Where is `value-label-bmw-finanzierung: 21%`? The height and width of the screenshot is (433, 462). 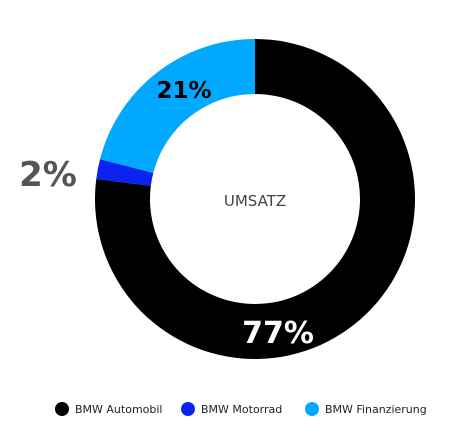
value-label-bmw-finanzierung: 21% is located at coordinates (183, 91).